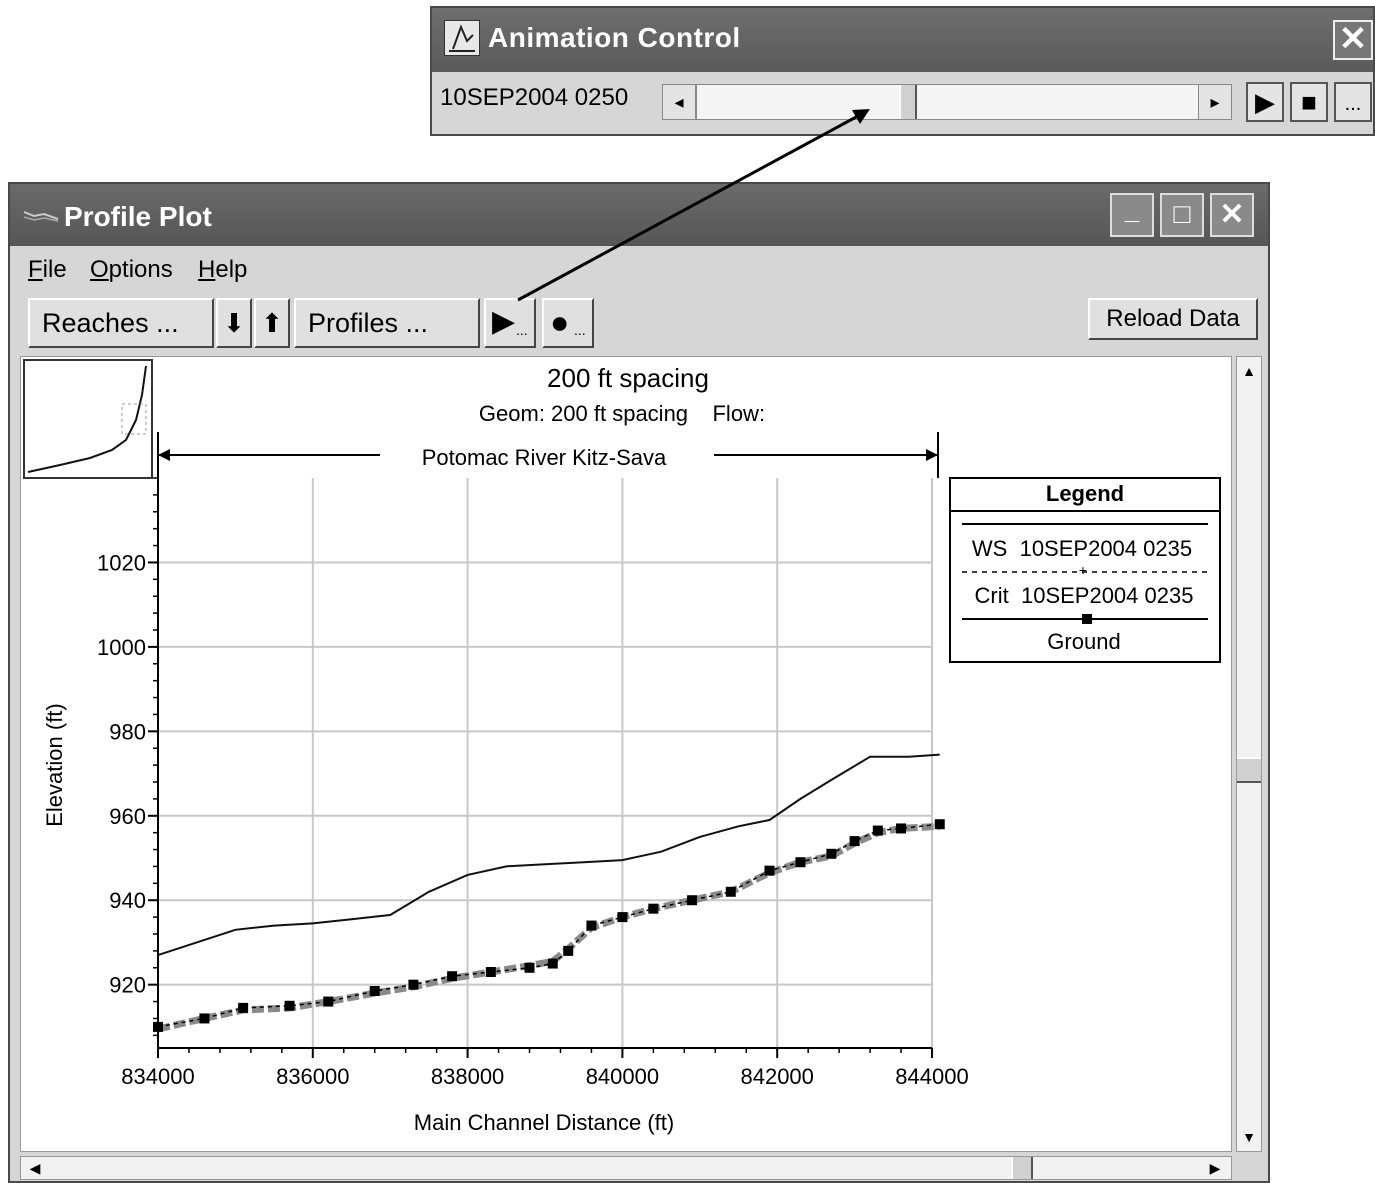 The image size is (1375, 1183). What do you see at coordinates (138, 216) in the screenshot?
I see `profile-plot-title: Profile Plot` at bounding box center [138, 216].